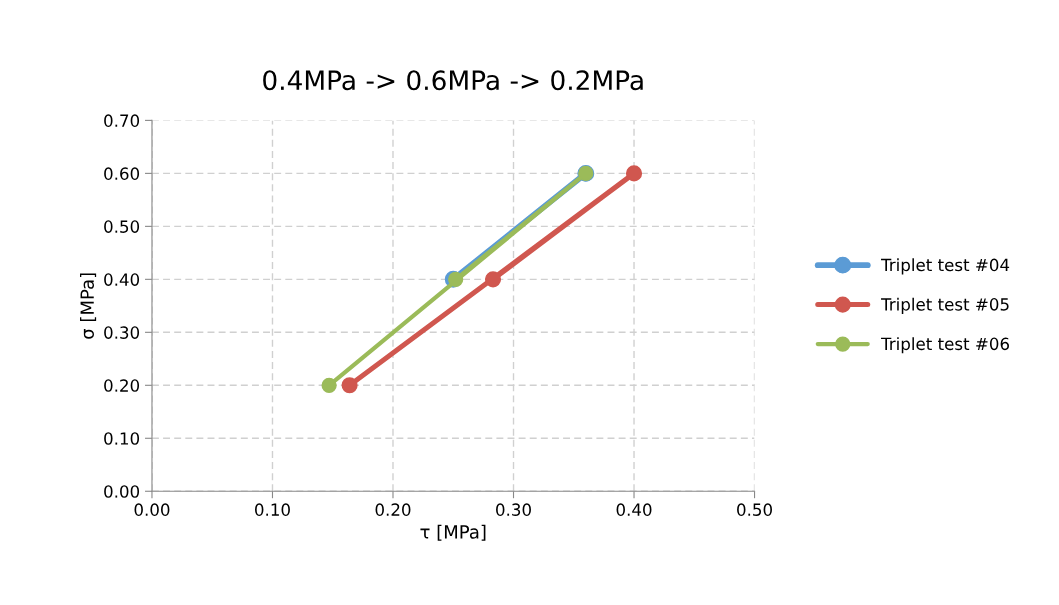 The height and width of the screenshot is (605, 1059). What do you see at coordinates (152, 509) in the screenshot?
I see `x-tick-label: 0.00` at bounding box center [152, 509].